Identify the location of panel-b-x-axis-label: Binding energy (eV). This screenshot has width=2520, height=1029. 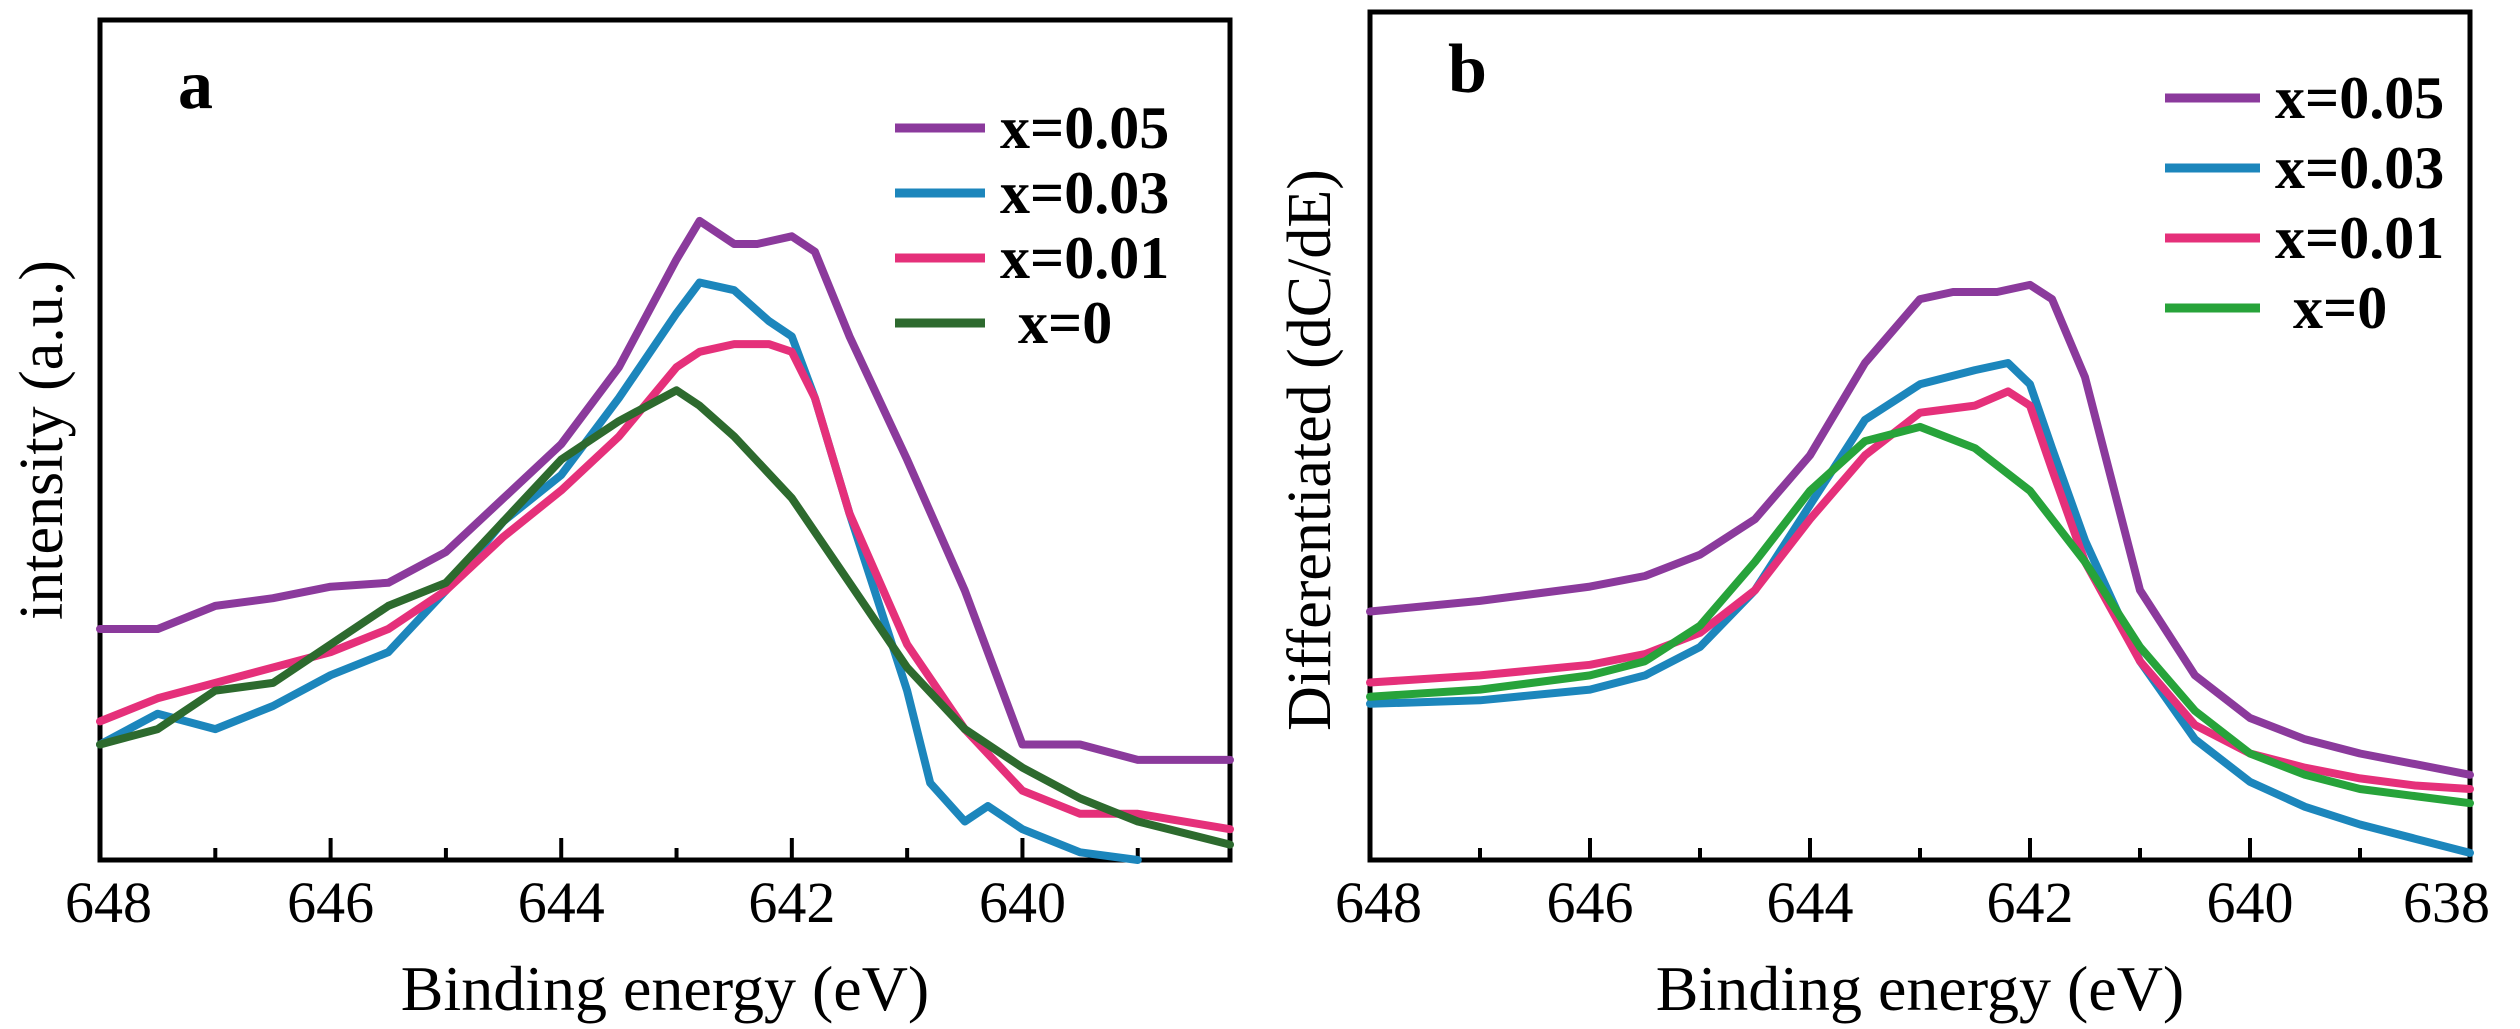
(1920, 988).